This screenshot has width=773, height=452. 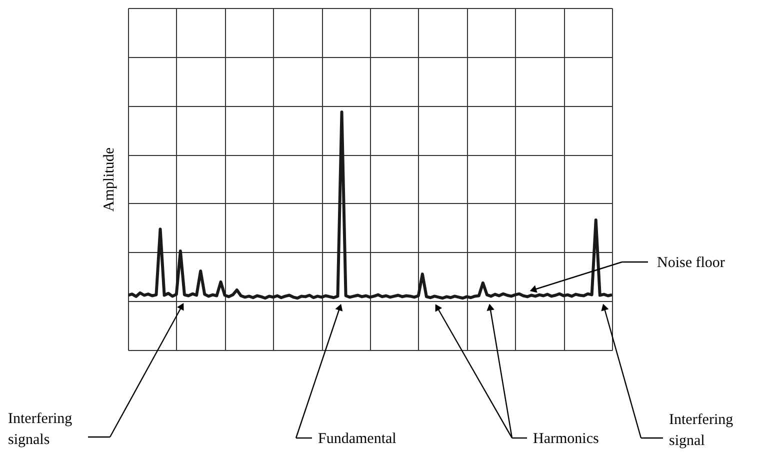 What do you see at coordinates (40, 429) in the screenshot?
I see `text: Interfering signals` at bounding box center [40, 429].